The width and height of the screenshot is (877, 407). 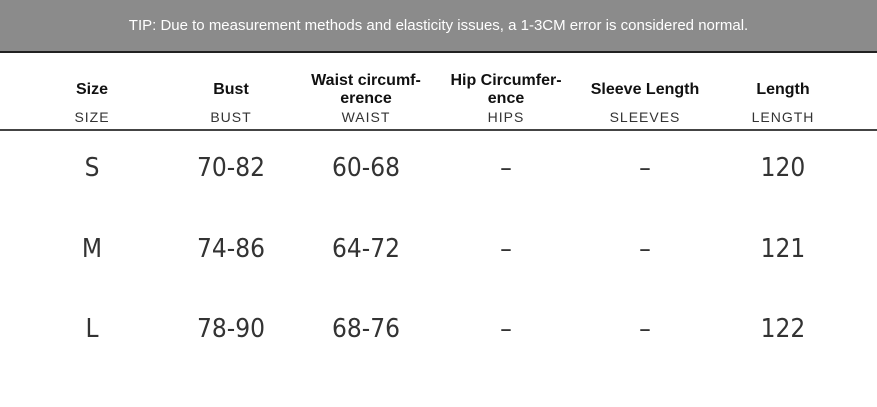 I want to click on column-title: Sleeve Length, so click(x=645, y=89).